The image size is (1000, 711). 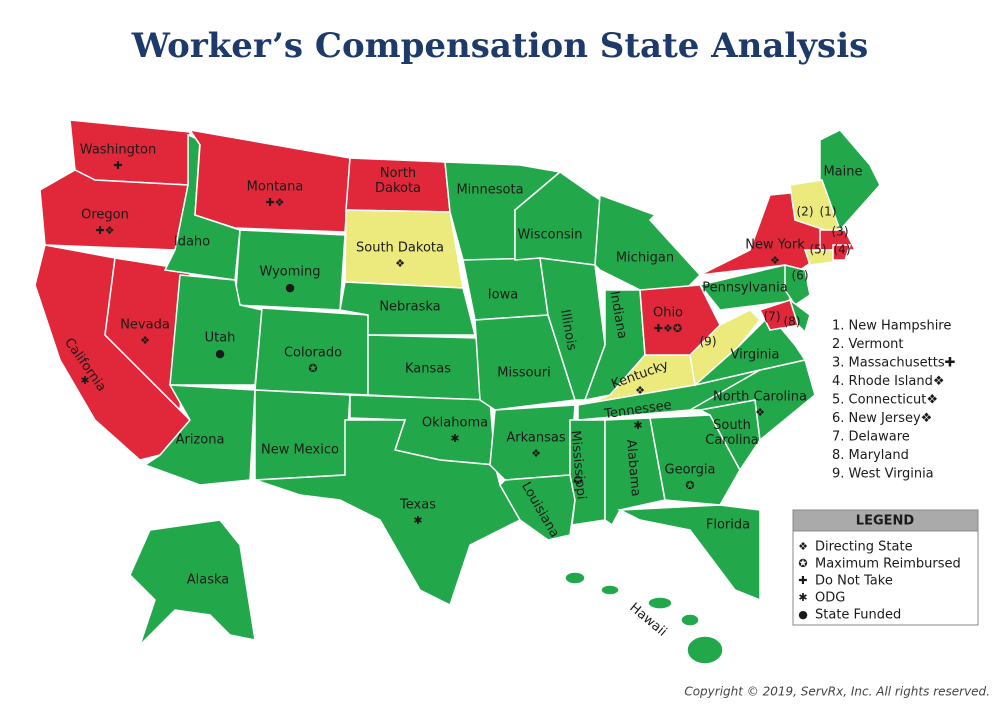 What do you see at coordinates (732, 440) in the screenshot?
I see `label-line: Carolina` at bounding box center [732, 440].